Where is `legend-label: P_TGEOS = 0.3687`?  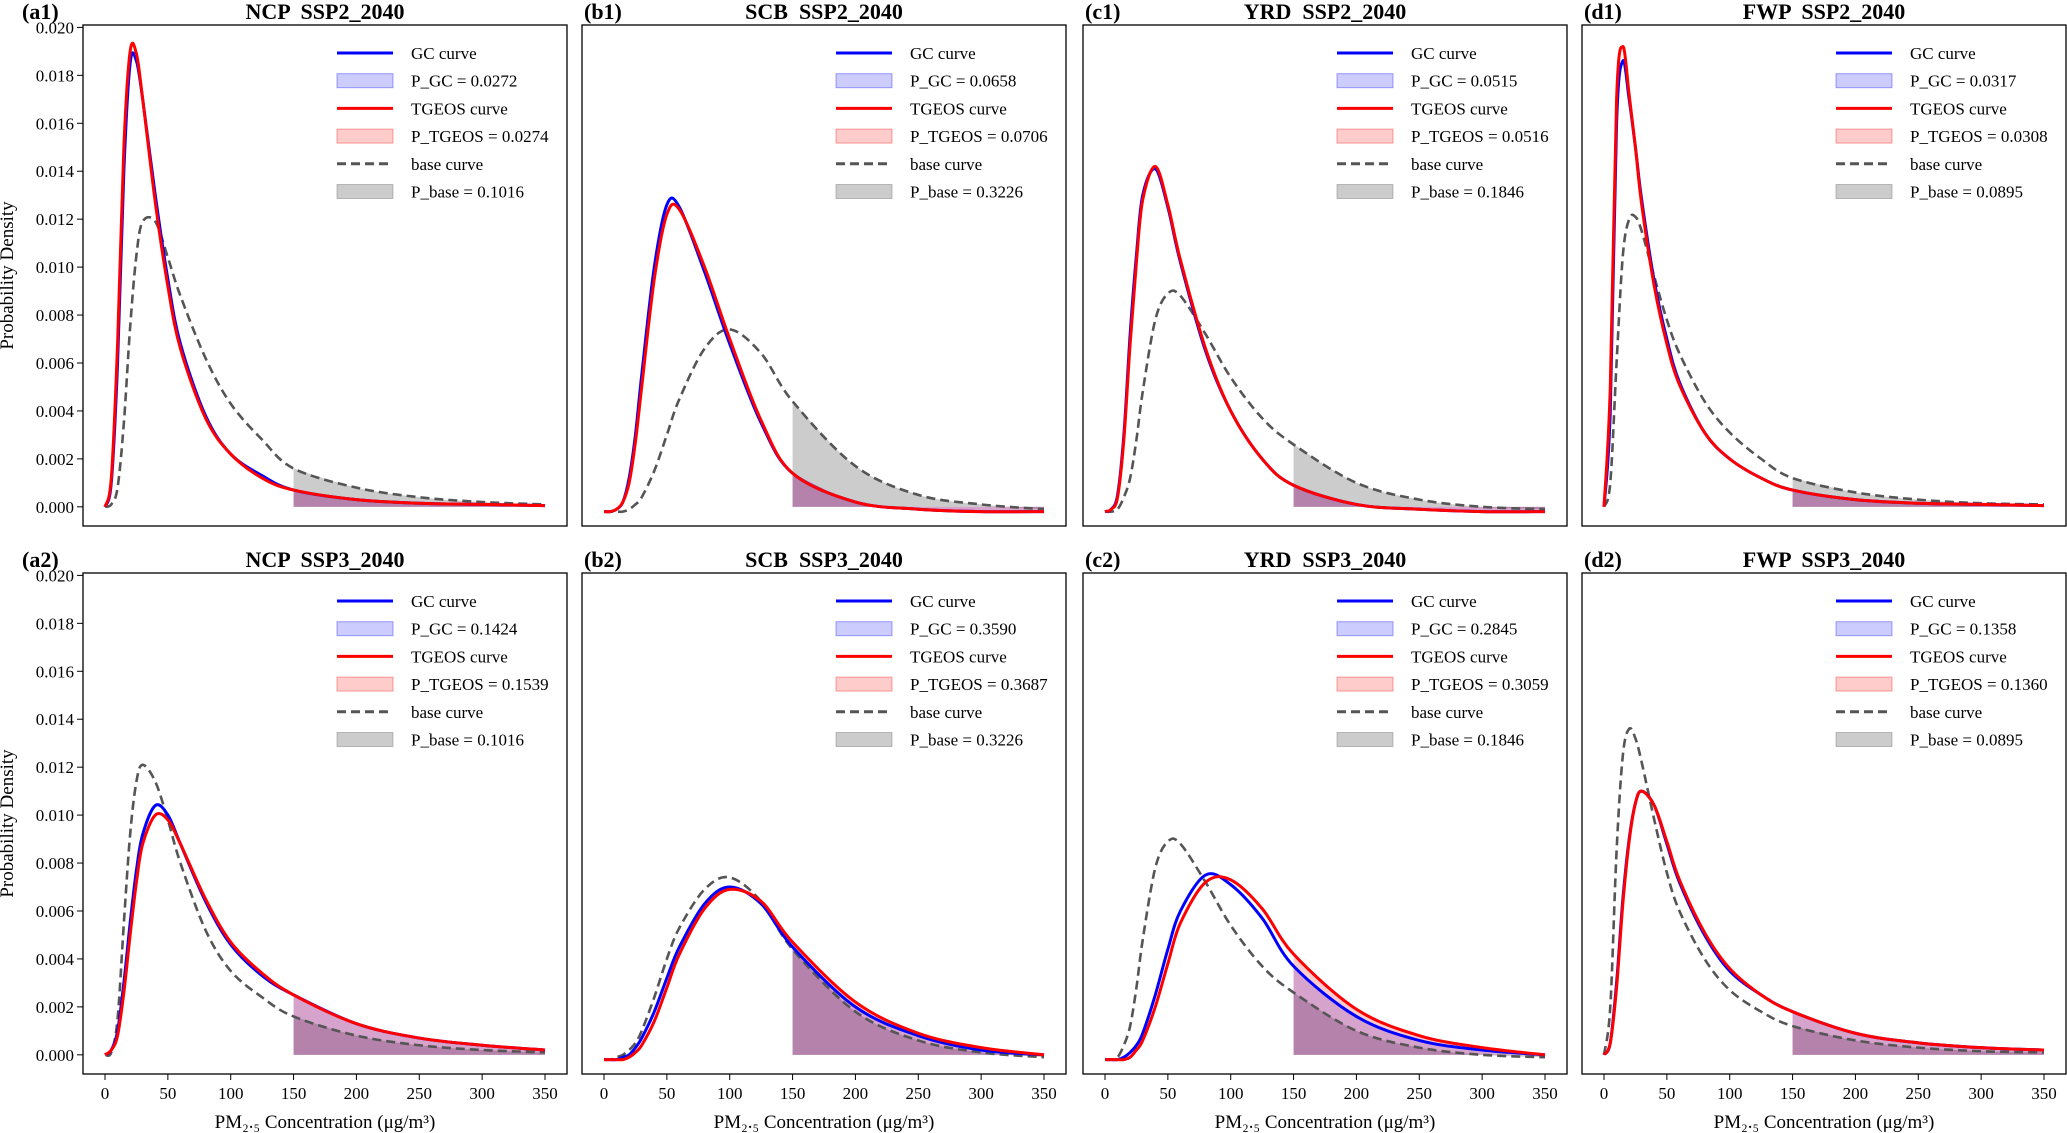
legend-label: P_TGEOS = 0.3687 is located at coordinates (979, 684).